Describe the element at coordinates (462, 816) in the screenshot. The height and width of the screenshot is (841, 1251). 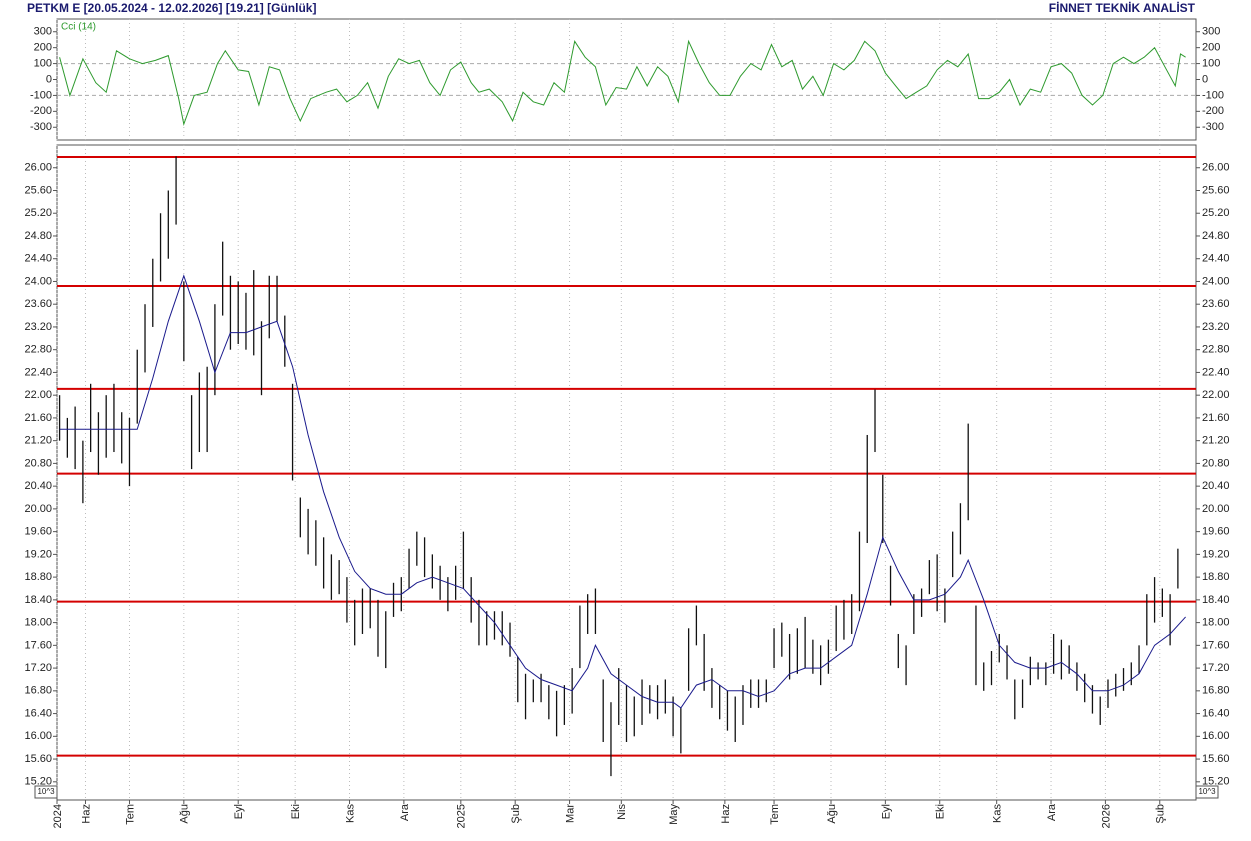
I see `x-tick-label: 2025` at that location.